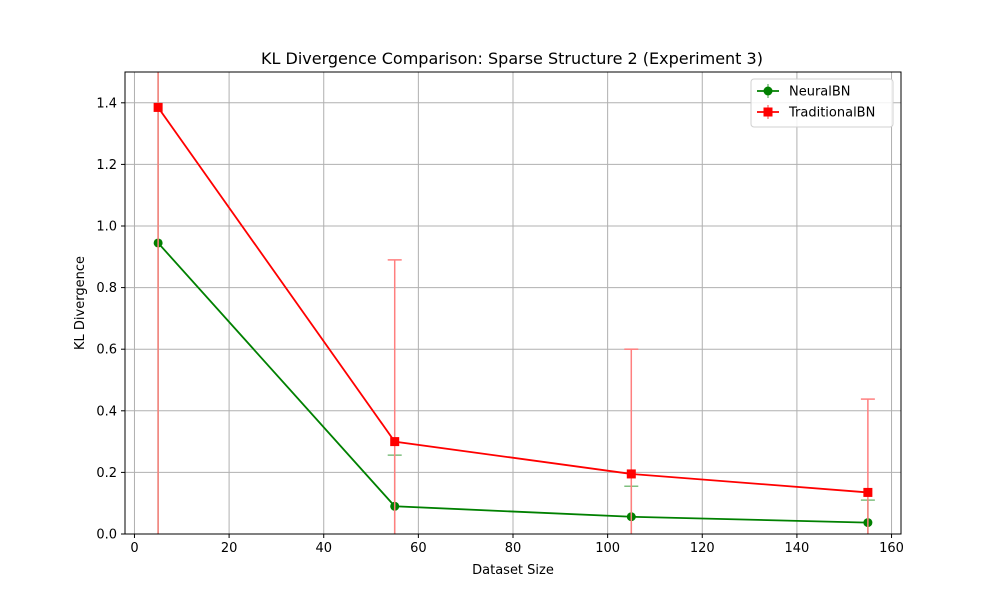  What do you see at coordinates (513, 570) in the screenshot?
I see `x-axis-label: Dataset Size` at bounding box center [513, 570].